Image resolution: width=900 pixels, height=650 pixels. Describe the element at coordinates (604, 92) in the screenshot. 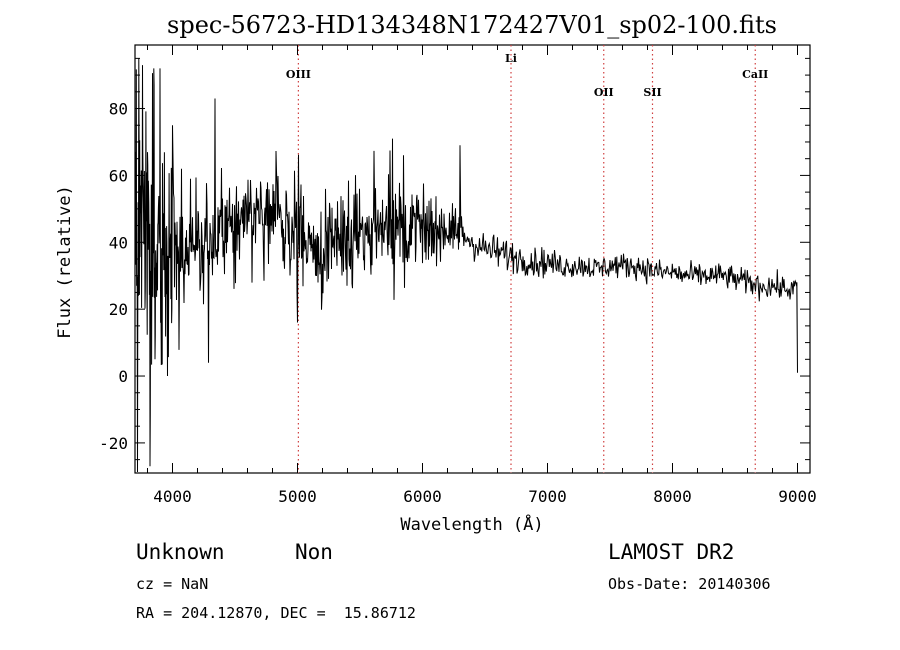

I see `spectral-line-label-oii: OII` at that location.